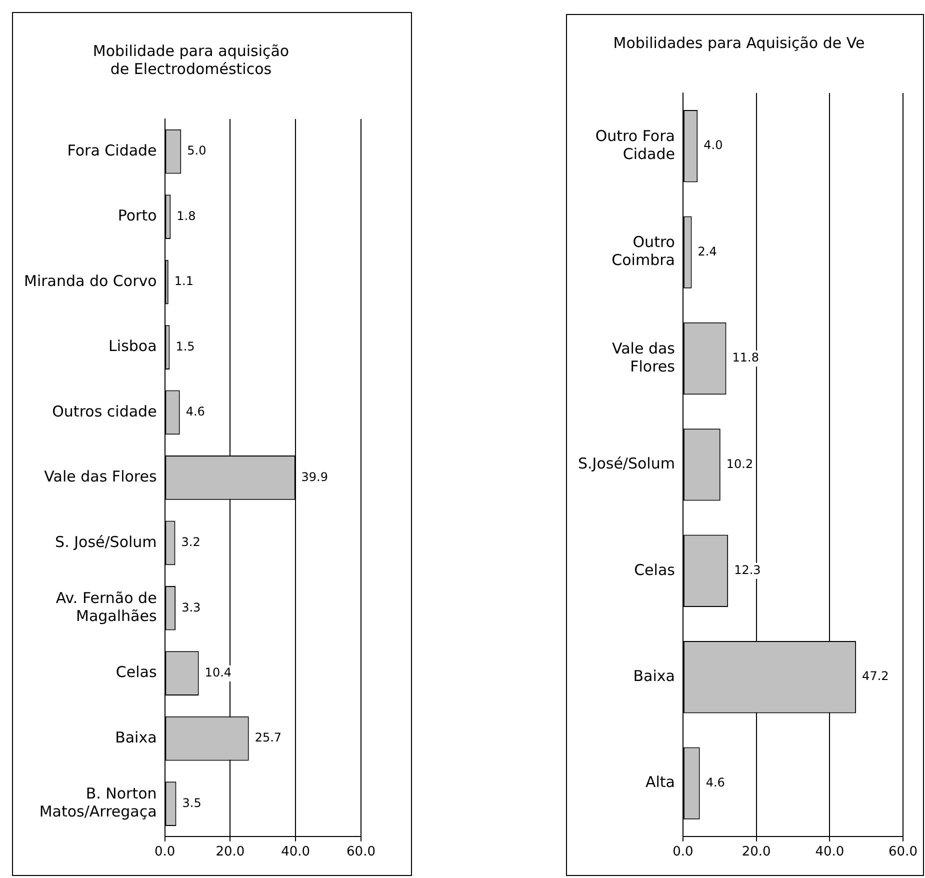 This screenshot has width=925, height=878. Describe the element at coordinates (90, 281) in the screenshot. I see `y-tick-label: Miranda do Corvo` at that location.